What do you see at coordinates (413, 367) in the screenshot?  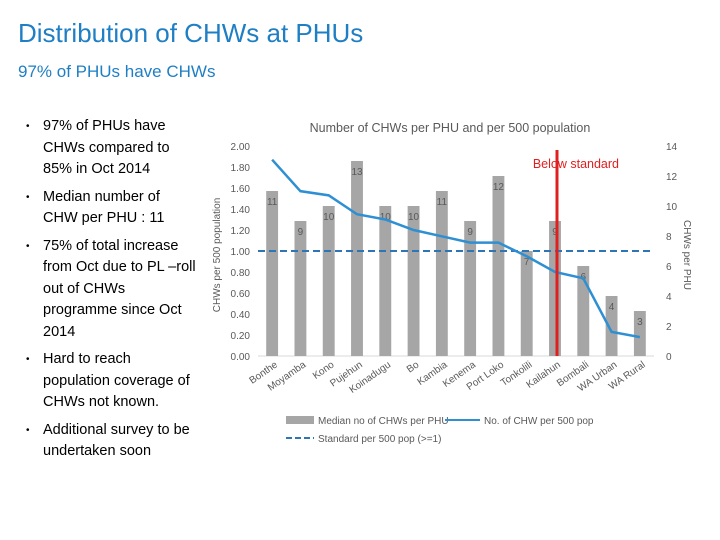 I see `category-tick-label: Bo` at bounding box center [413, 367].